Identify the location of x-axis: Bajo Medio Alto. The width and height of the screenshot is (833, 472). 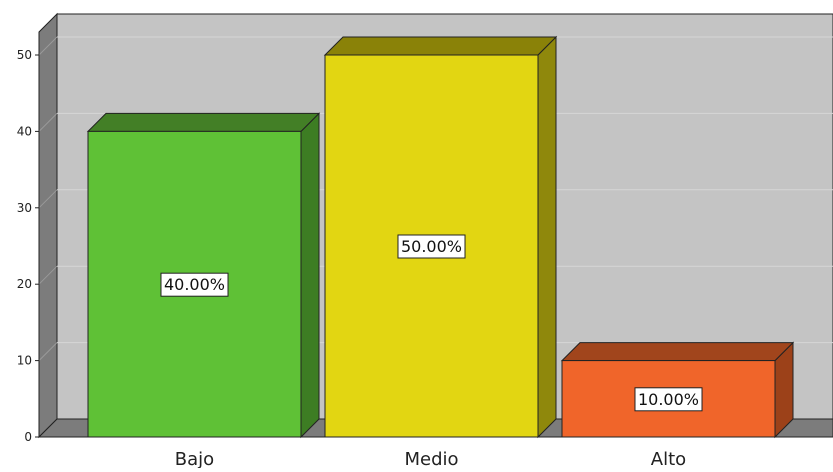
(430, 459).